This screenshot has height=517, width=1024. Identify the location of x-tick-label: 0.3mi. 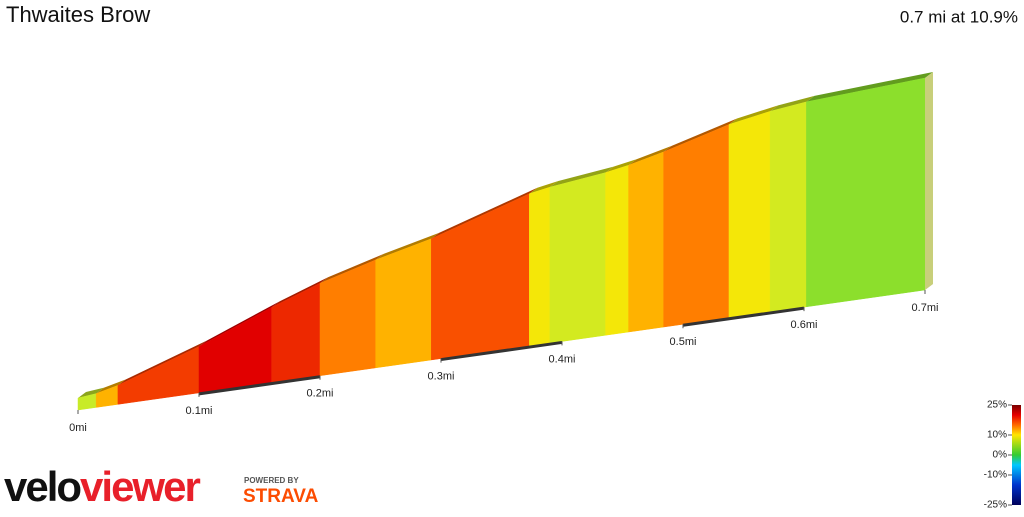
(441, 376).